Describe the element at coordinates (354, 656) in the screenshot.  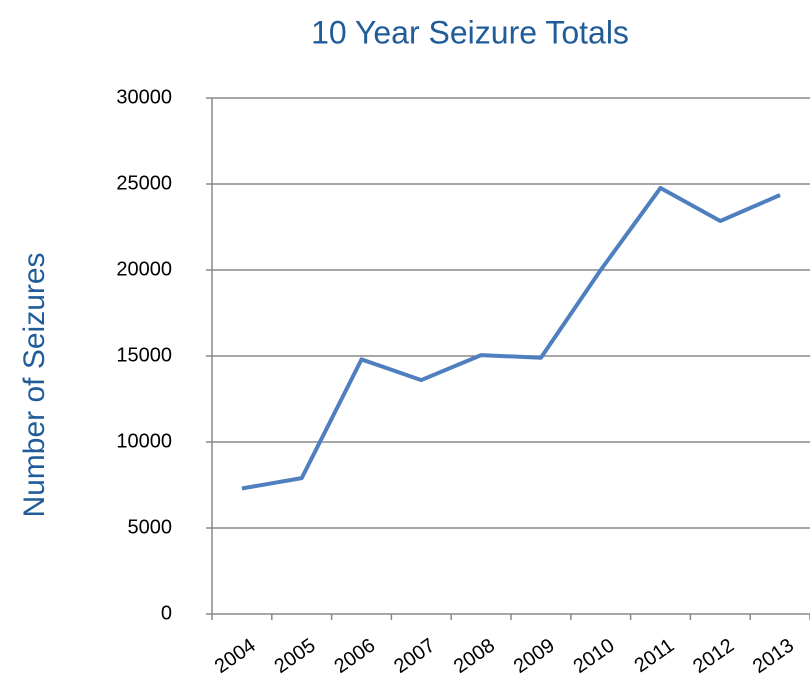
I see `x-tick-label: 2006` at that location.